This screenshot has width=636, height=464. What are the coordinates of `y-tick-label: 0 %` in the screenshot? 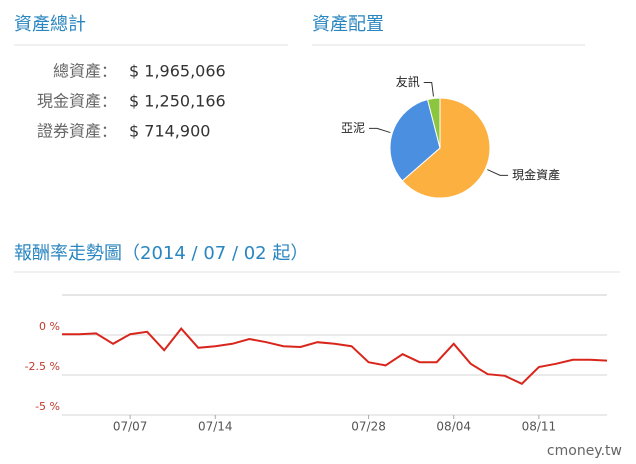 It's located at (49, 326).